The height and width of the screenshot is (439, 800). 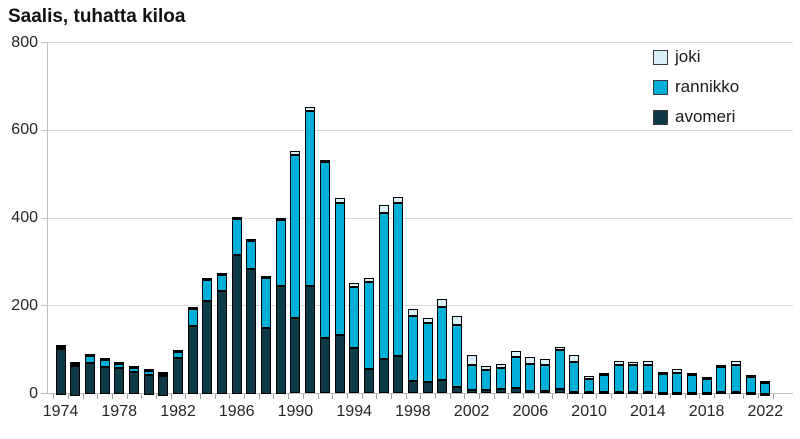 What do you see at coordinates (295, 411) in the screenshot?
I see `x-axis-label-1990: 1990` at bounding box center [295, 411].